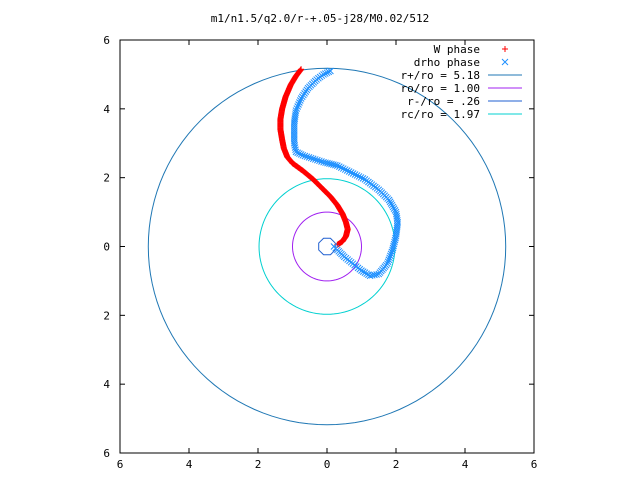 The image size is (640, 480). I want to click on legend-marker-x, so click(505, 62).